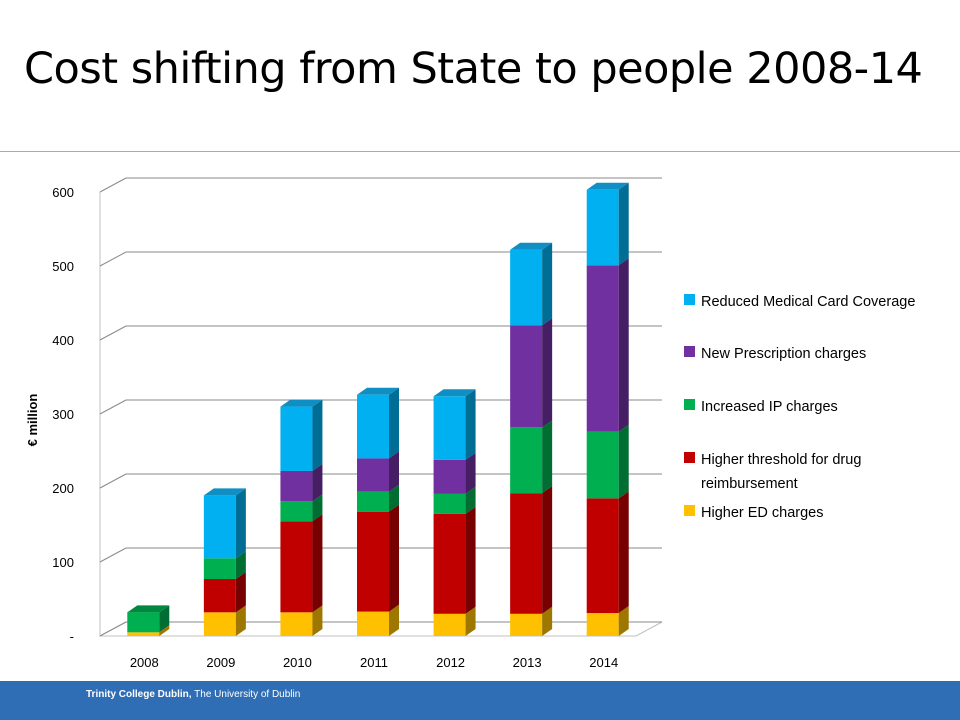 This screenshot has width=960, height=720. What do you see at coordinates (139, 694) in the screenshot?
I see `footer-institution: Trinity College Dublin,` at bounding box center [139, 694].